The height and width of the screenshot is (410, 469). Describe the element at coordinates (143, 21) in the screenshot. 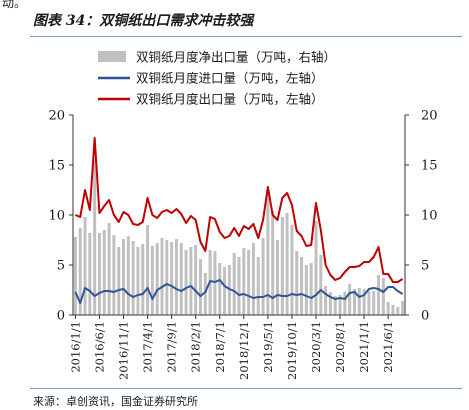

I see `figure-title: 图表 34：双铜纸出口需求冲击较强` at that location.